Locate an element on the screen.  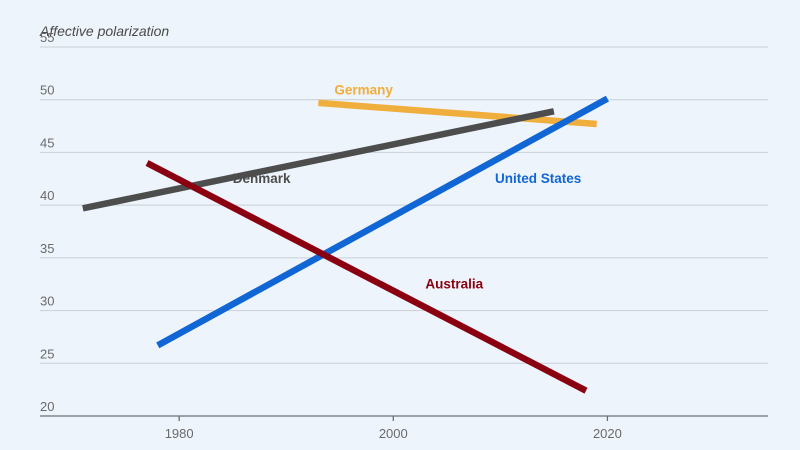
x-tick-label: 1980 is located at coordinates (179, 433).